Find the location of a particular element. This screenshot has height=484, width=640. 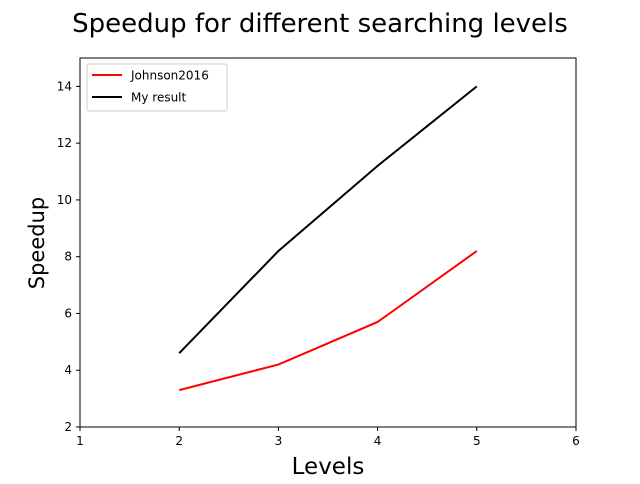

y-axis-label: Speedup is located at coordinates (37, 243).